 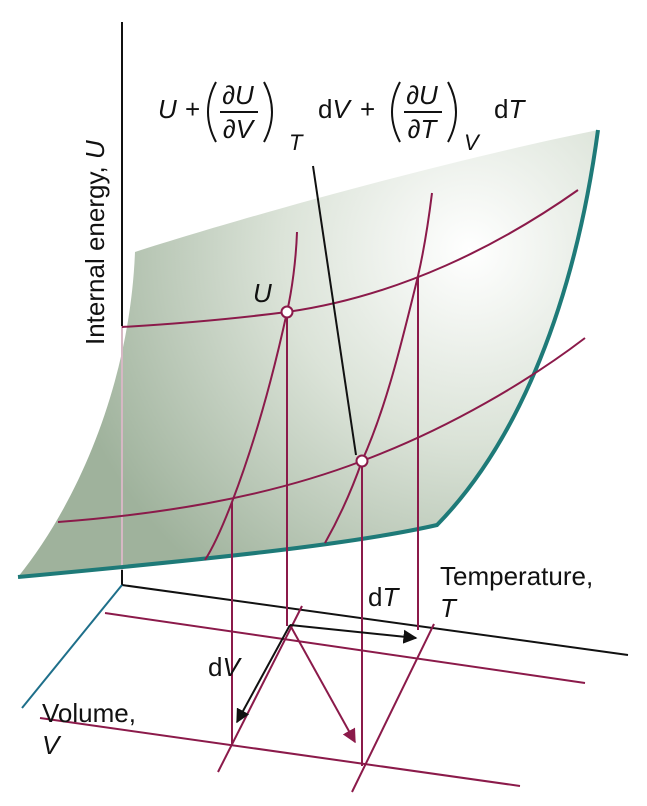 I want to click on temperature-symbol: T, so click(x=449, y=608).